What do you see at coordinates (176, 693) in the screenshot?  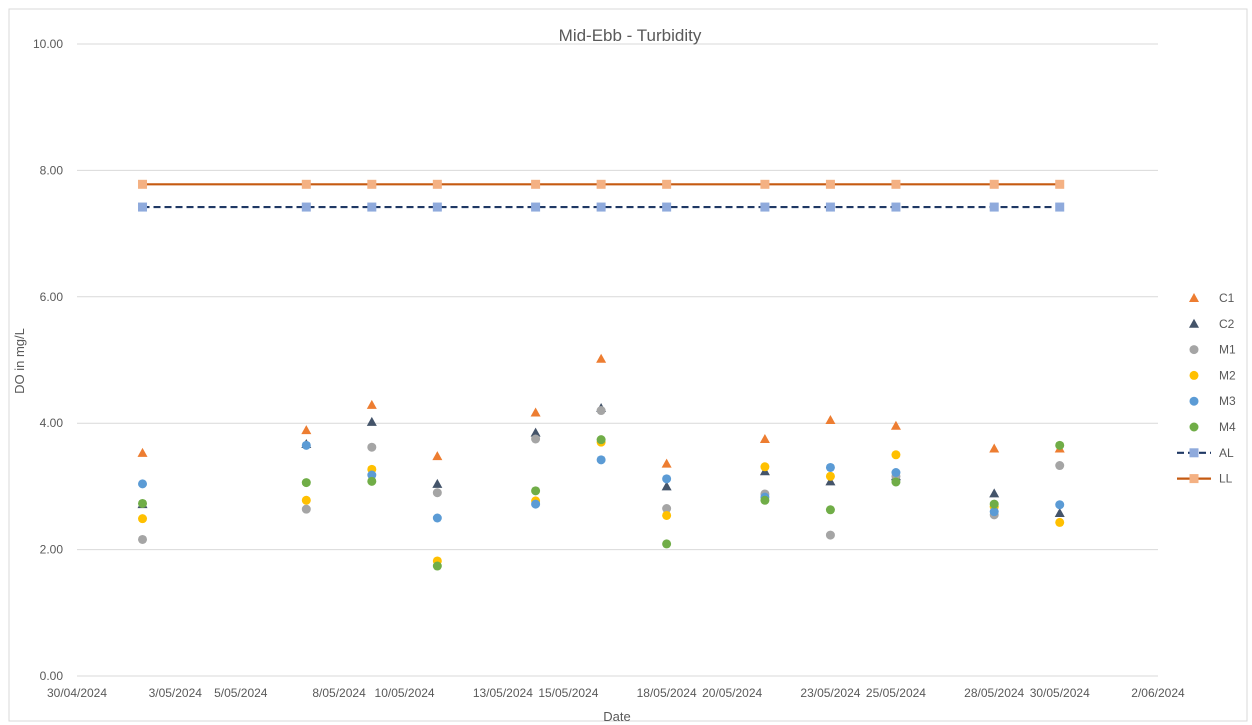 I see `x-tick-label: 3/05/2024` at bounding box center [176, 693].